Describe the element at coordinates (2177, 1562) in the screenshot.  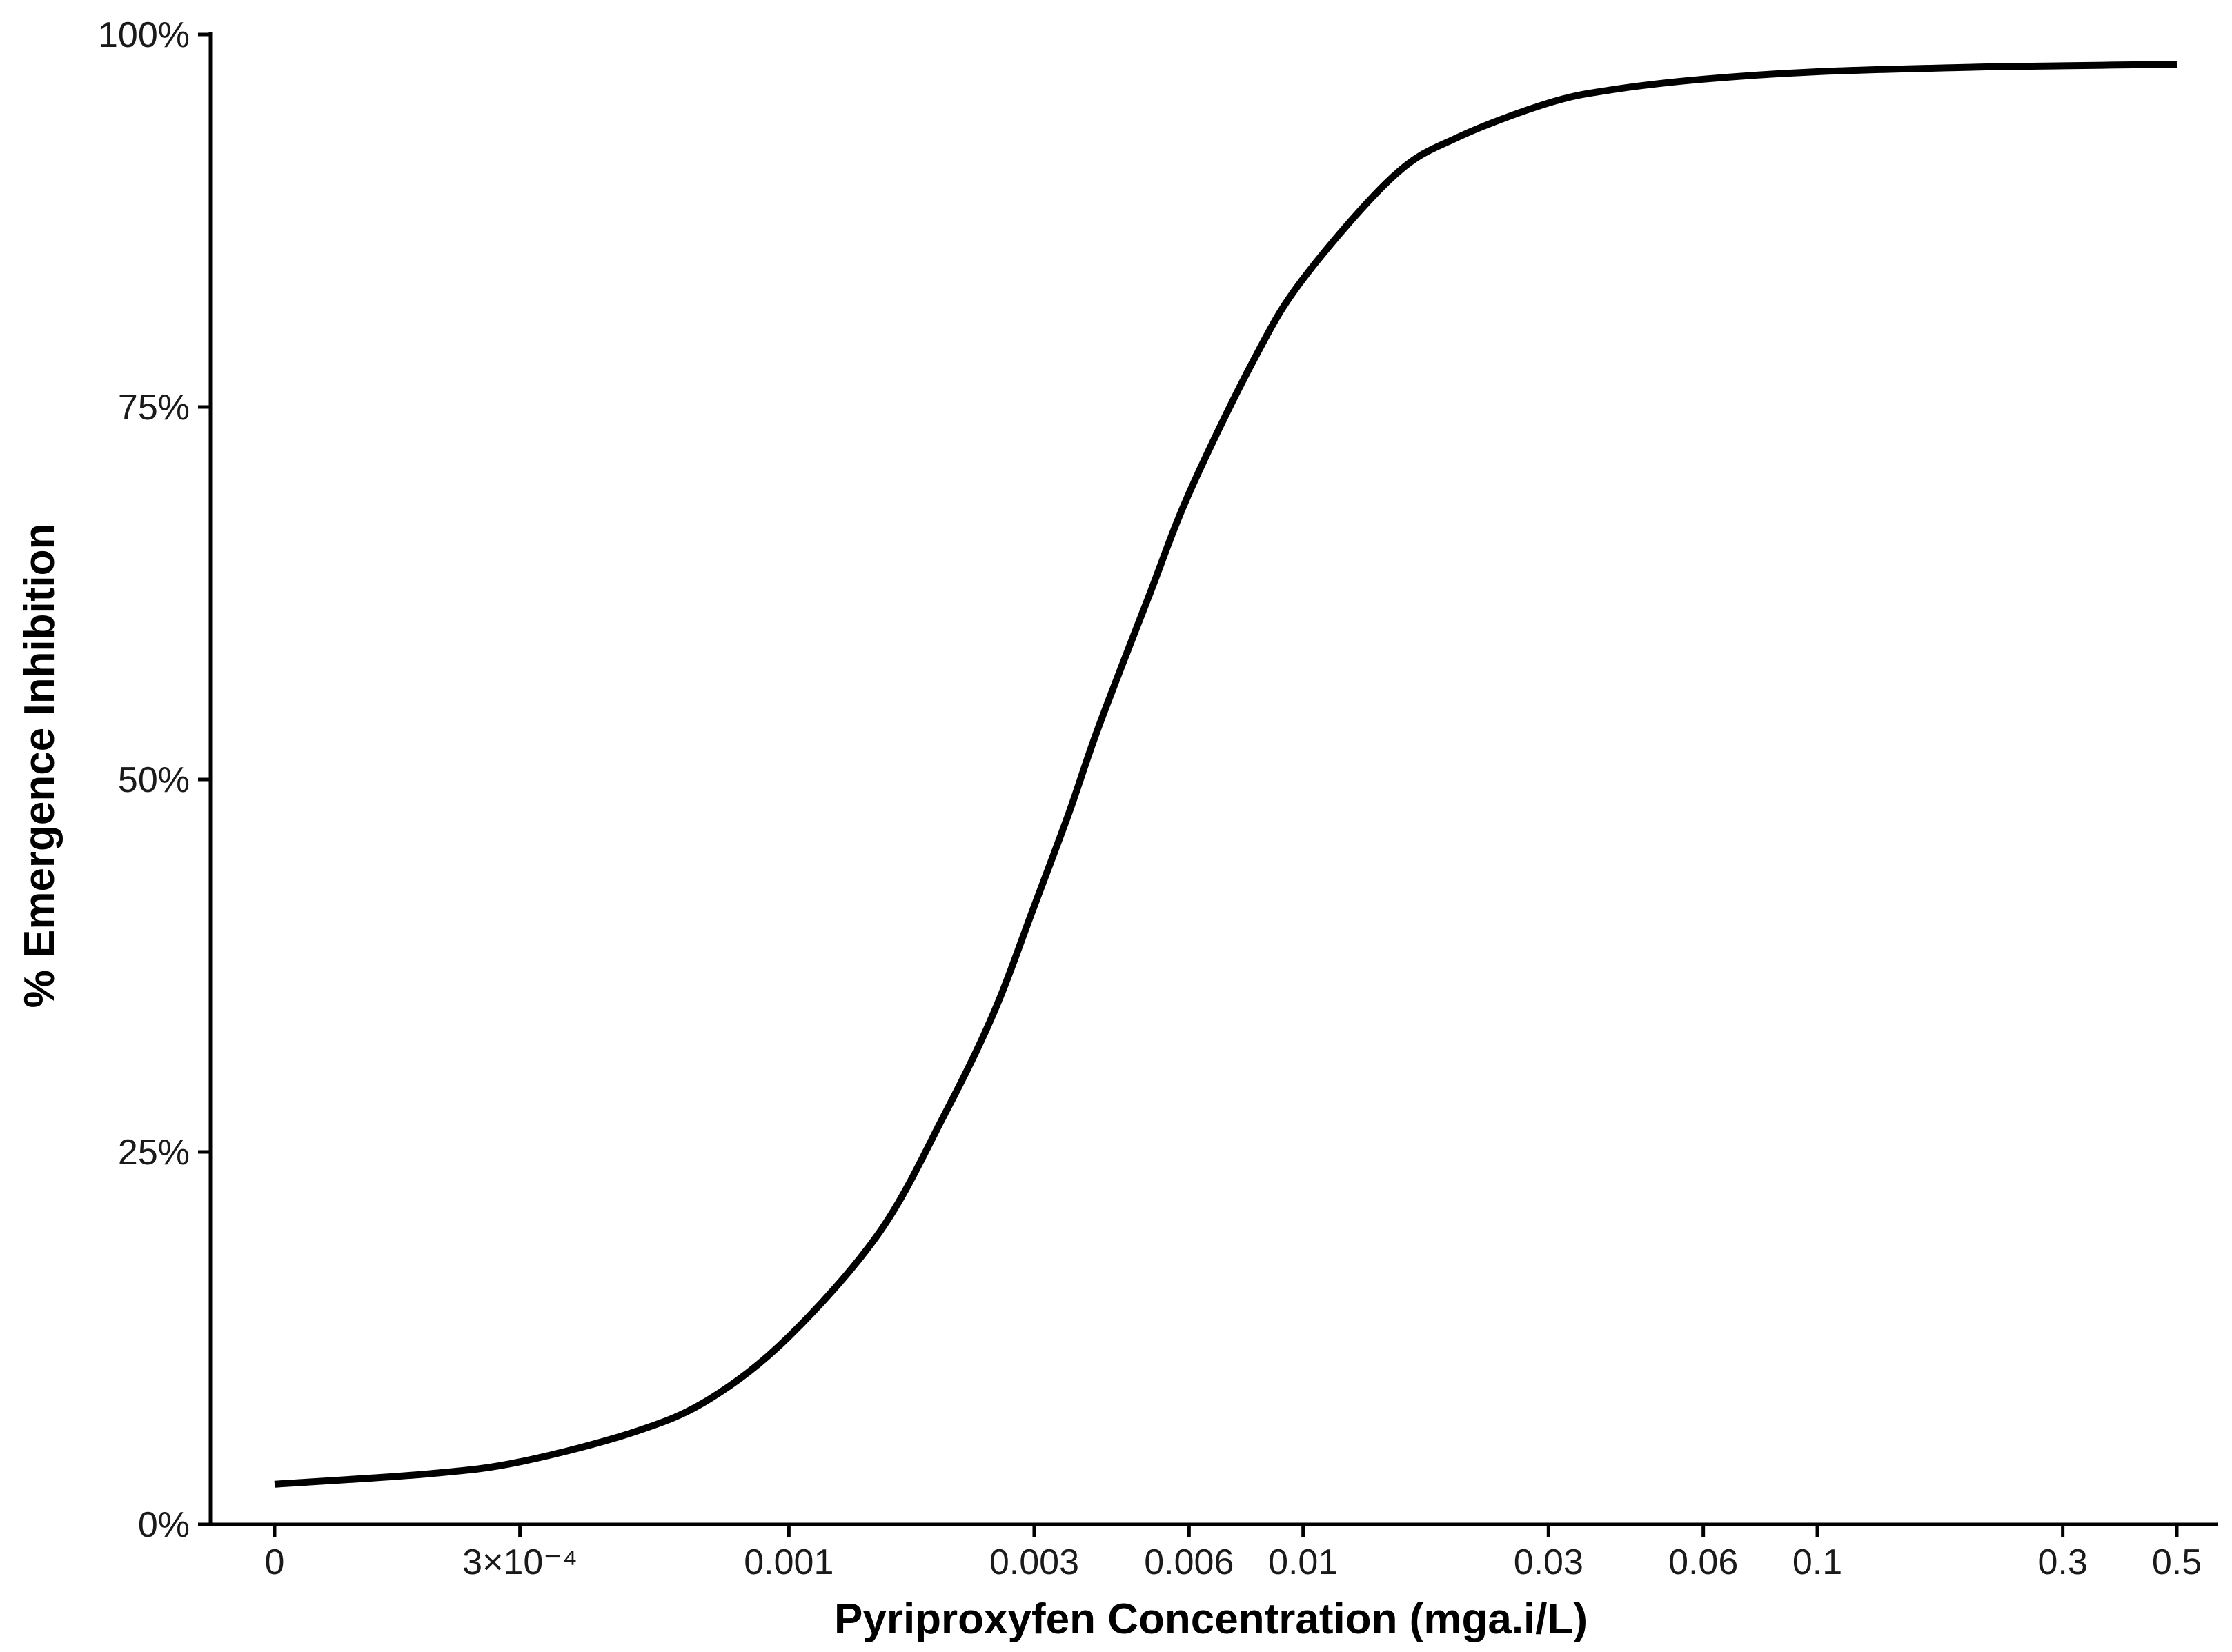
I see `x-tick-label: 0.5` at that location.